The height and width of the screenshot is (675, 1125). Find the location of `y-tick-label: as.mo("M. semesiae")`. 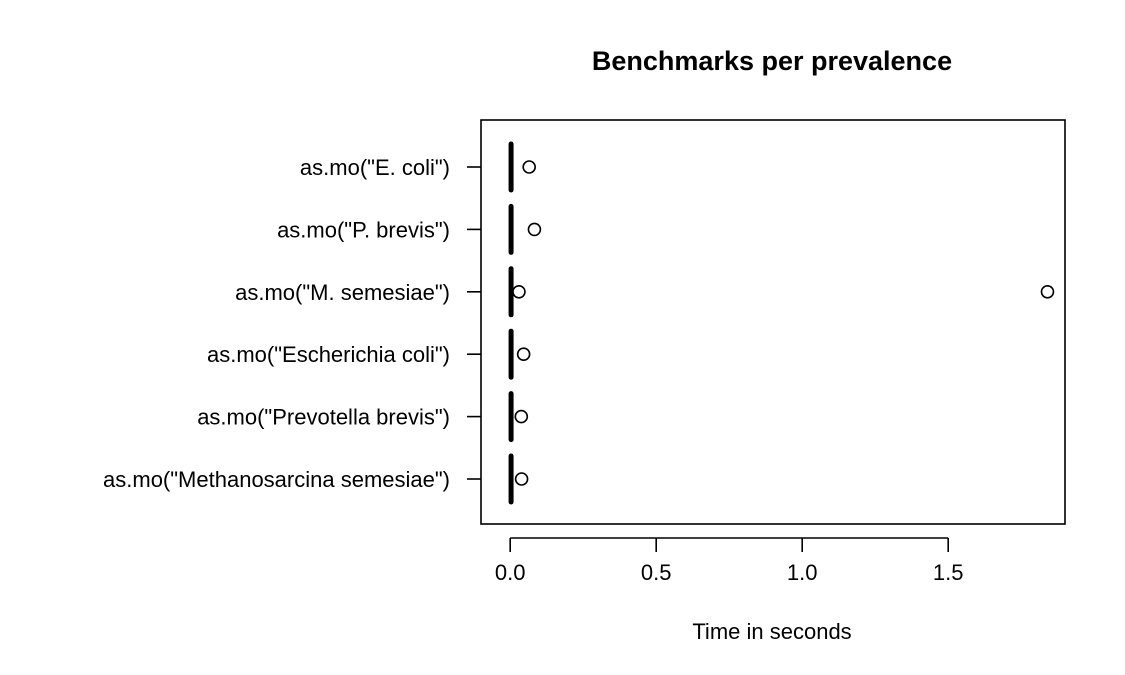

y-tick-label: as.mo("M. semesiae") is located at coordinates (342, 292).